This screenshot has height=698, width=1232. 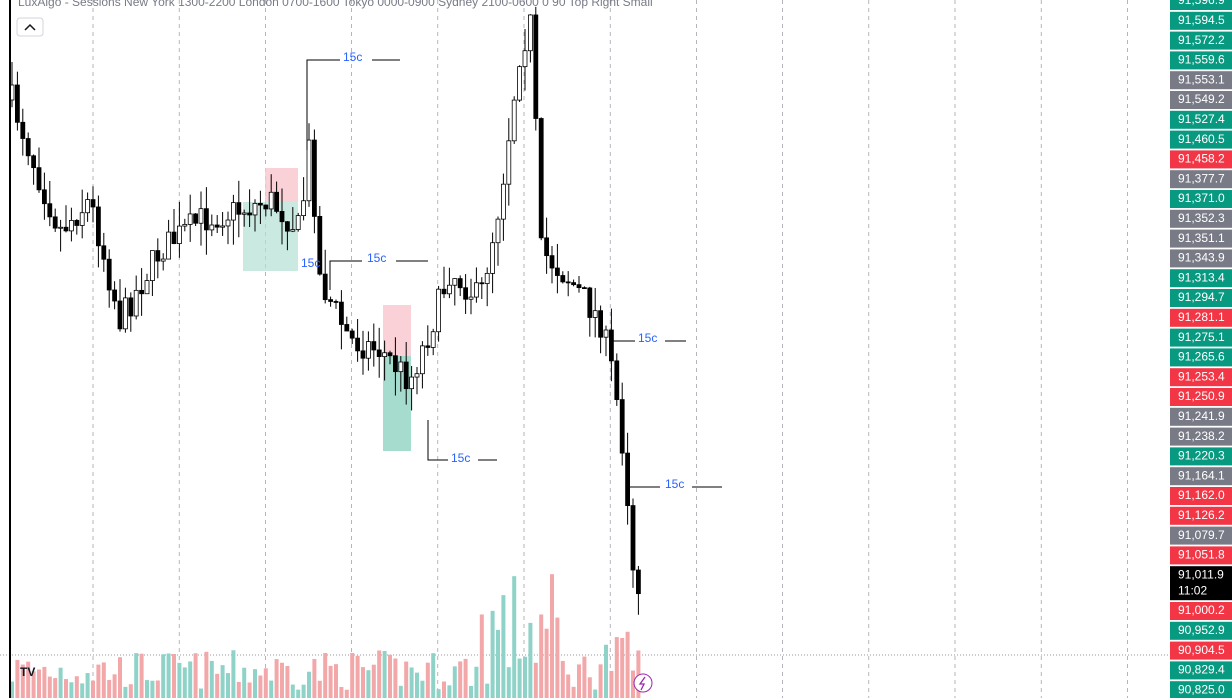 What do you see at coordinates (643, 683) in the screenshot?
I see `alert-icon` at bounding box center [643, 683].